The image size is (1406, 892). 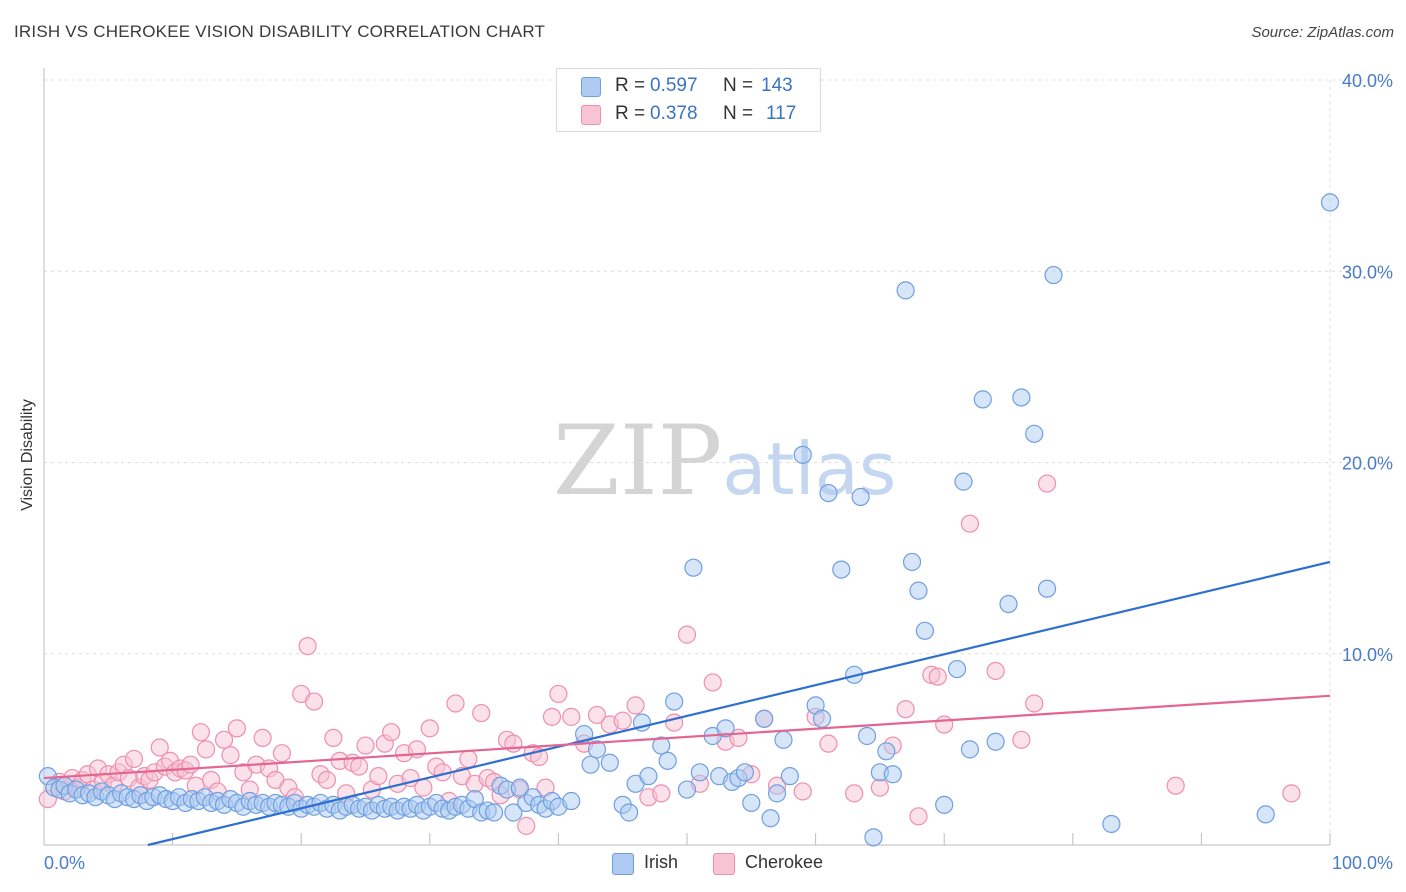 I want to click on y-tick-label: 40.0%, so click(x=1367, y=81).